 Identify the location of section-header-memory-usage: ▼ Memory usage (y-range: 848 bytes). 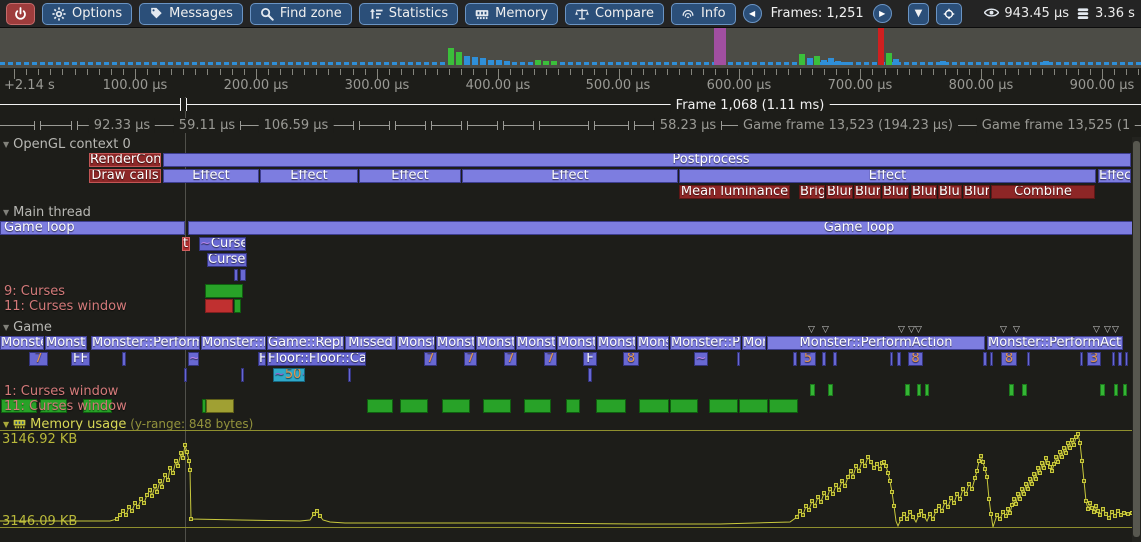
(128, 424).